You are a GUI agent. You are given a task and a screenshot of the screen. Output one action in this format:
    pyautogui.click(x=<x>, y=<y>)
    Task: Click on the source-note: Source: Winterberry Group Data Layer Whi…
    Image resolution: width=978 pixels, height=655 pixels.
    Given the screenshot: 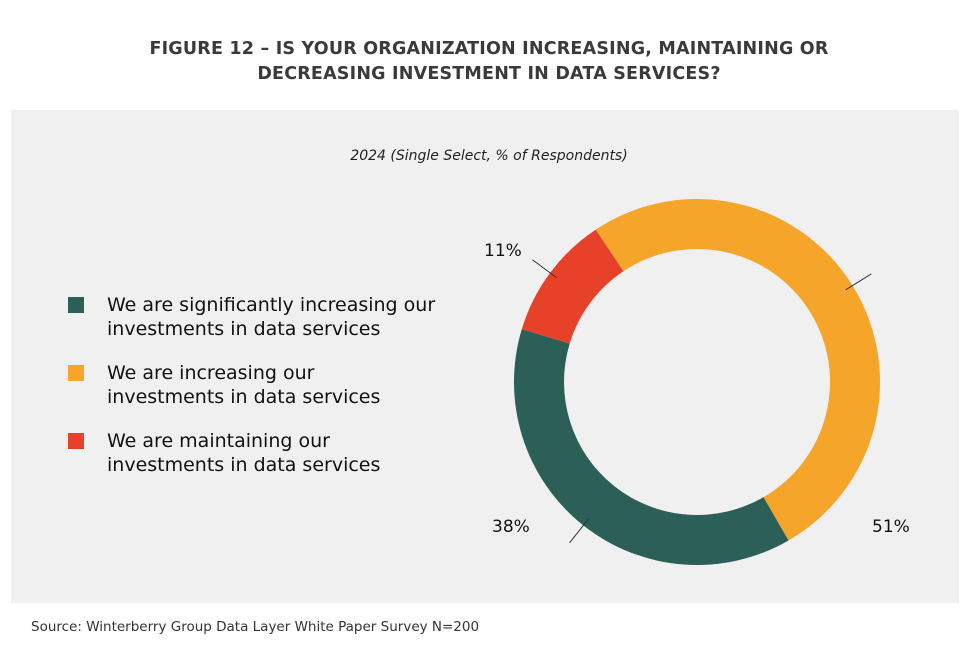 What is the action you would take?
    pyautogui.click(x=255, y=627)
    